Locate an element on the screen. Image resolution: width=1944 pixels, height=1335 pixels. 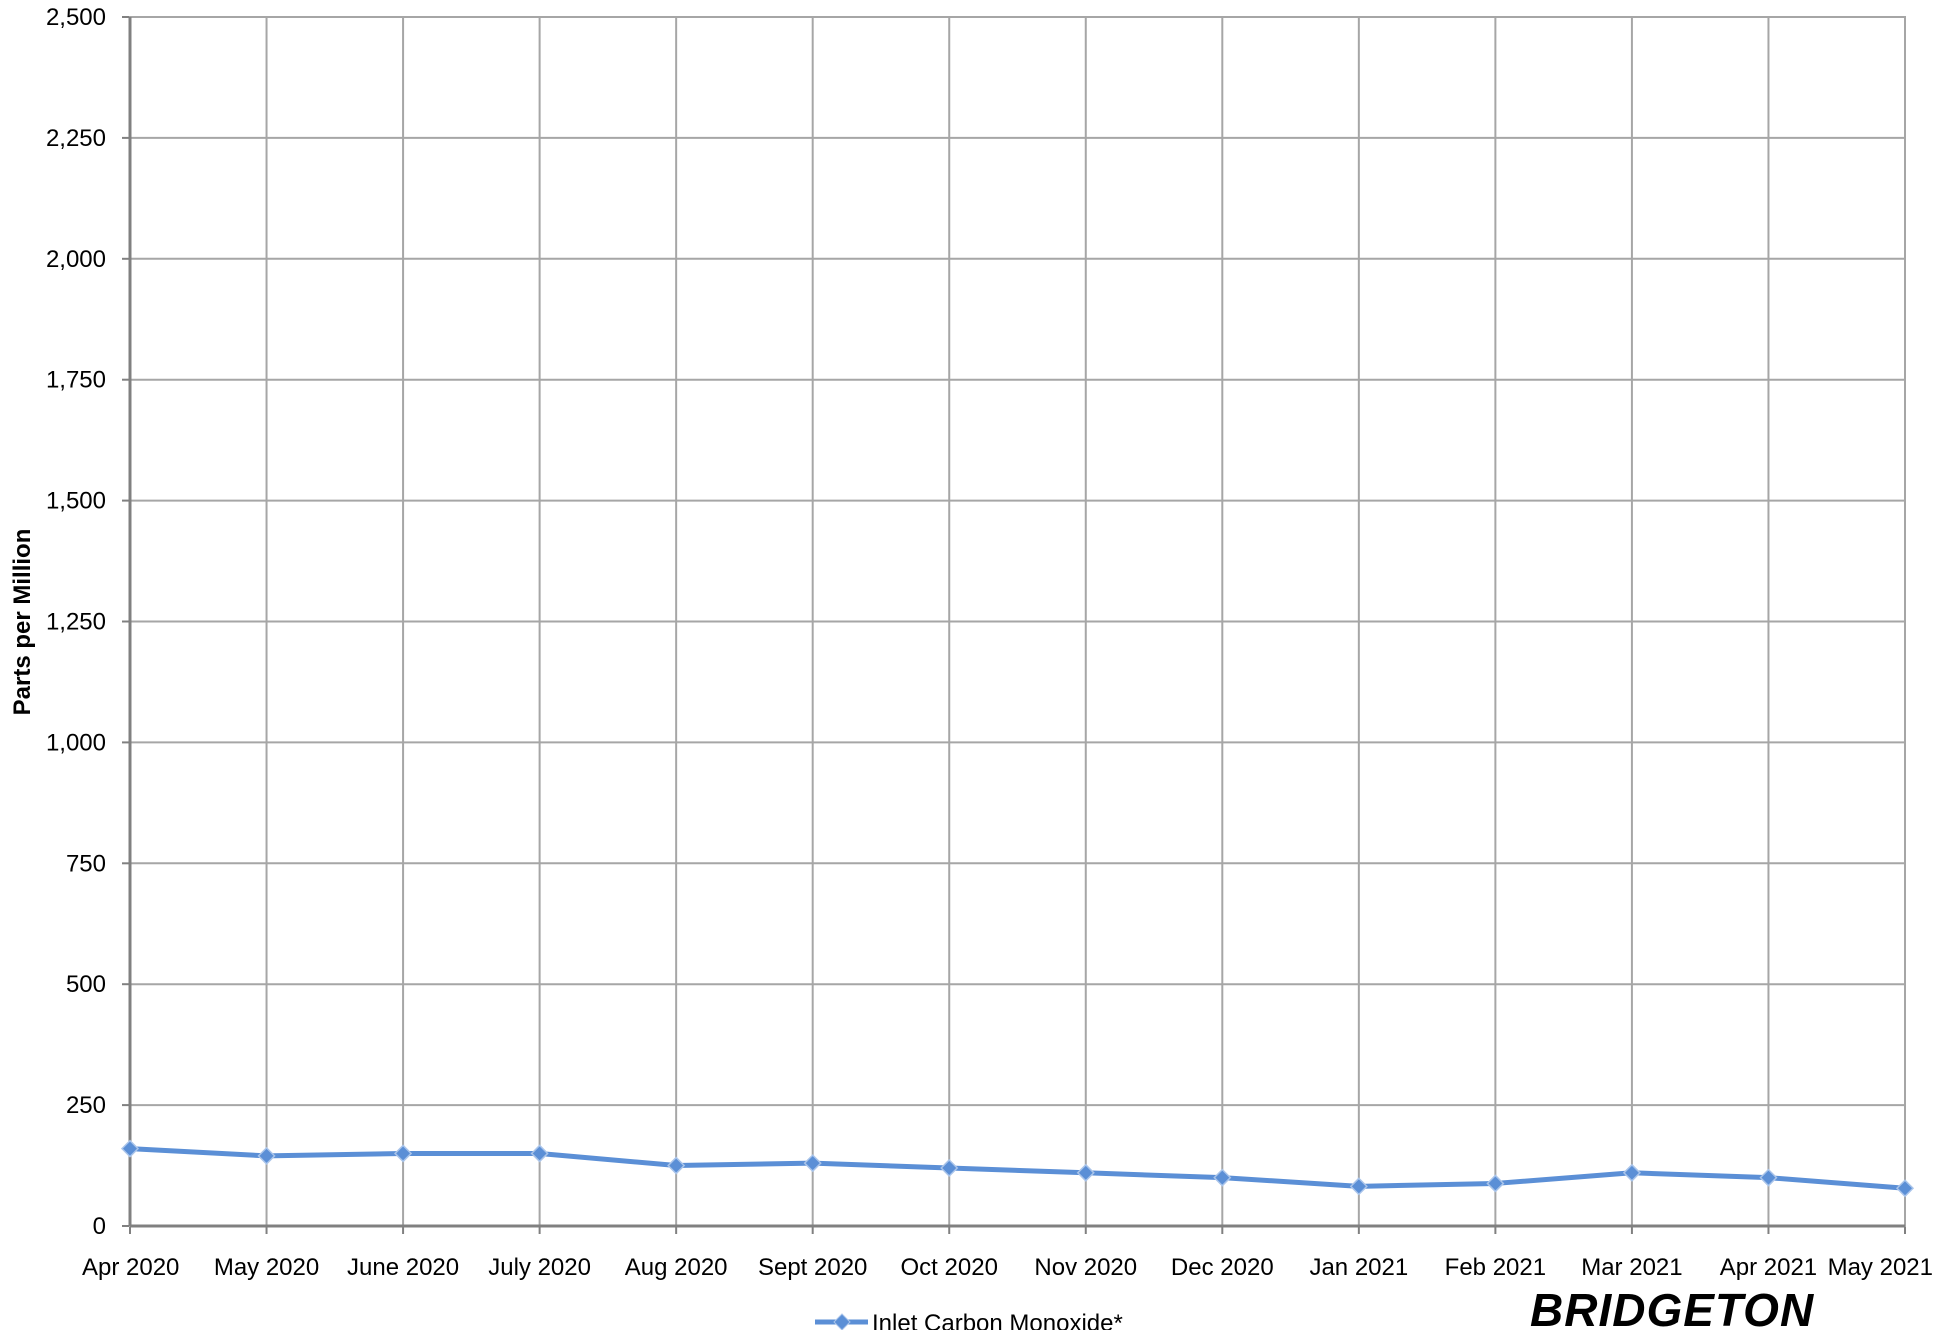
y-tick-label: 750 is located at coordinates (86, 863).